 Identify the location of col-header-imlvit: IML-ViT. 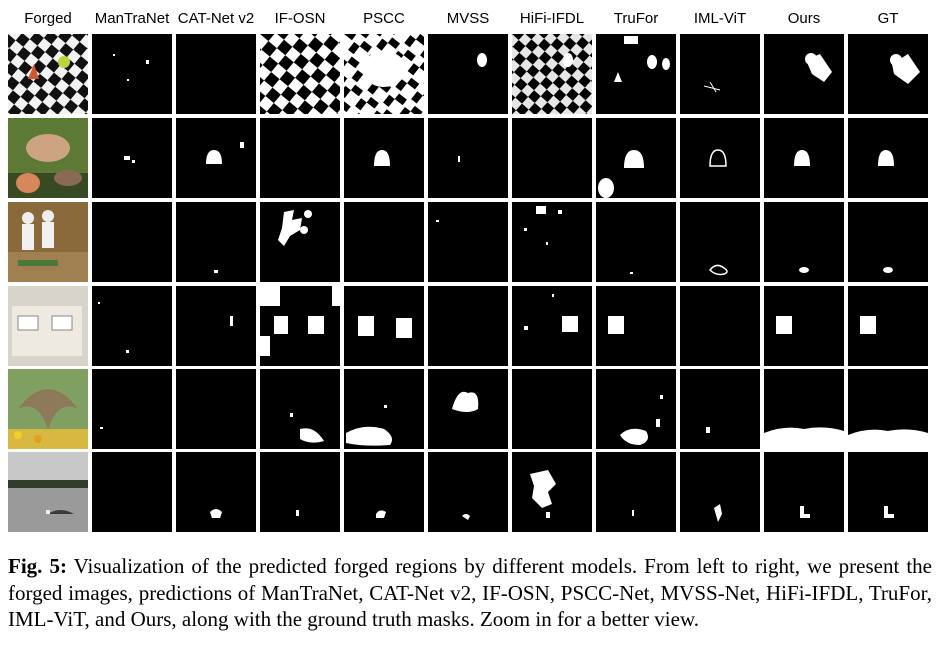
(720, 18).